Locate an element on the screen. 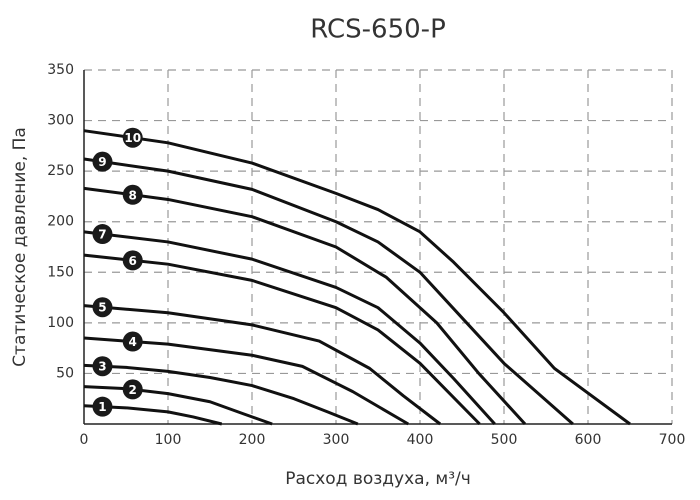  curve-label: 4 is located at coordinates (132, 341).